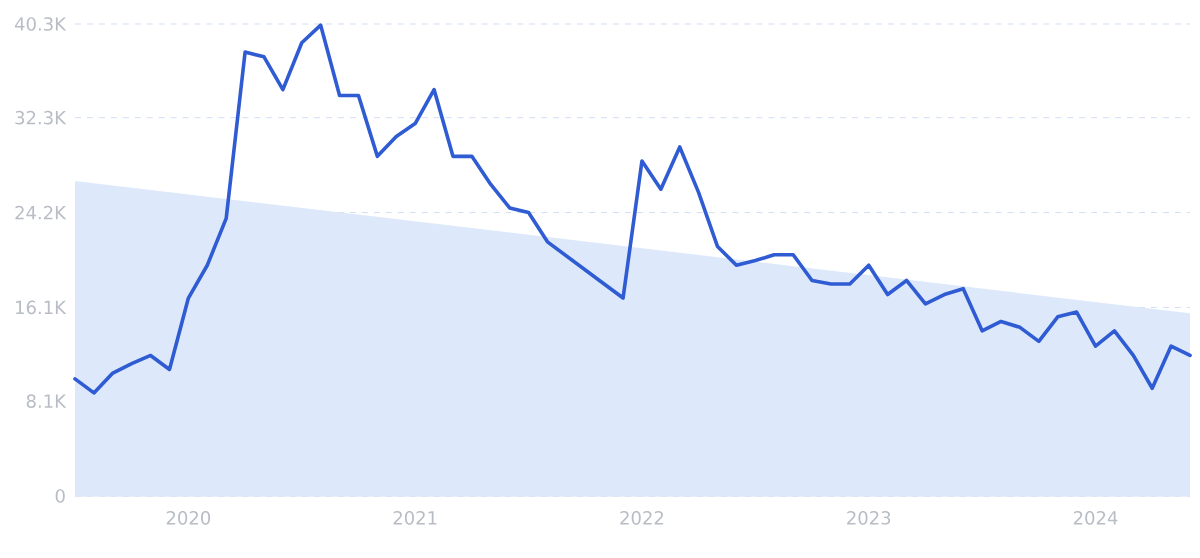 Image resolution: width=1200 pixels, height=558 pixels. Describe the element at coordinates (415, 518) in the screenshot. I see `x-tick-label: 2021` at that location.